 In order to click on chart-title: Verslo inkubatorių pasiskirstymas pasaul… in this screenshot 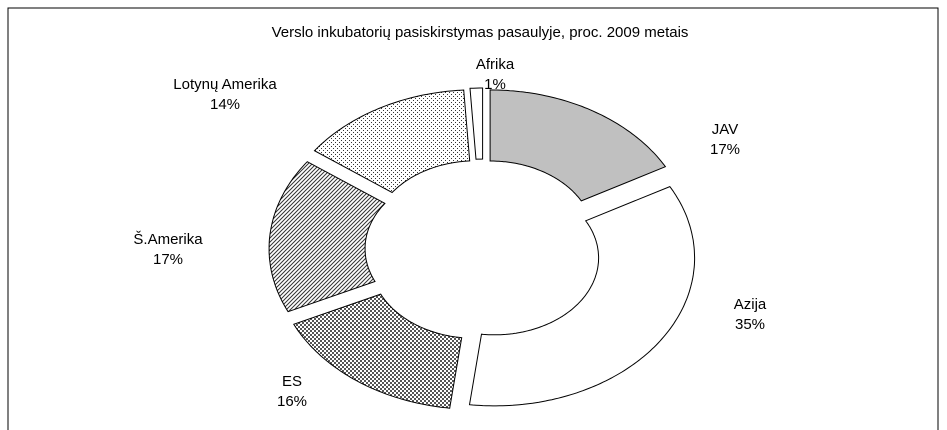, I will do `click(480, 32)`.